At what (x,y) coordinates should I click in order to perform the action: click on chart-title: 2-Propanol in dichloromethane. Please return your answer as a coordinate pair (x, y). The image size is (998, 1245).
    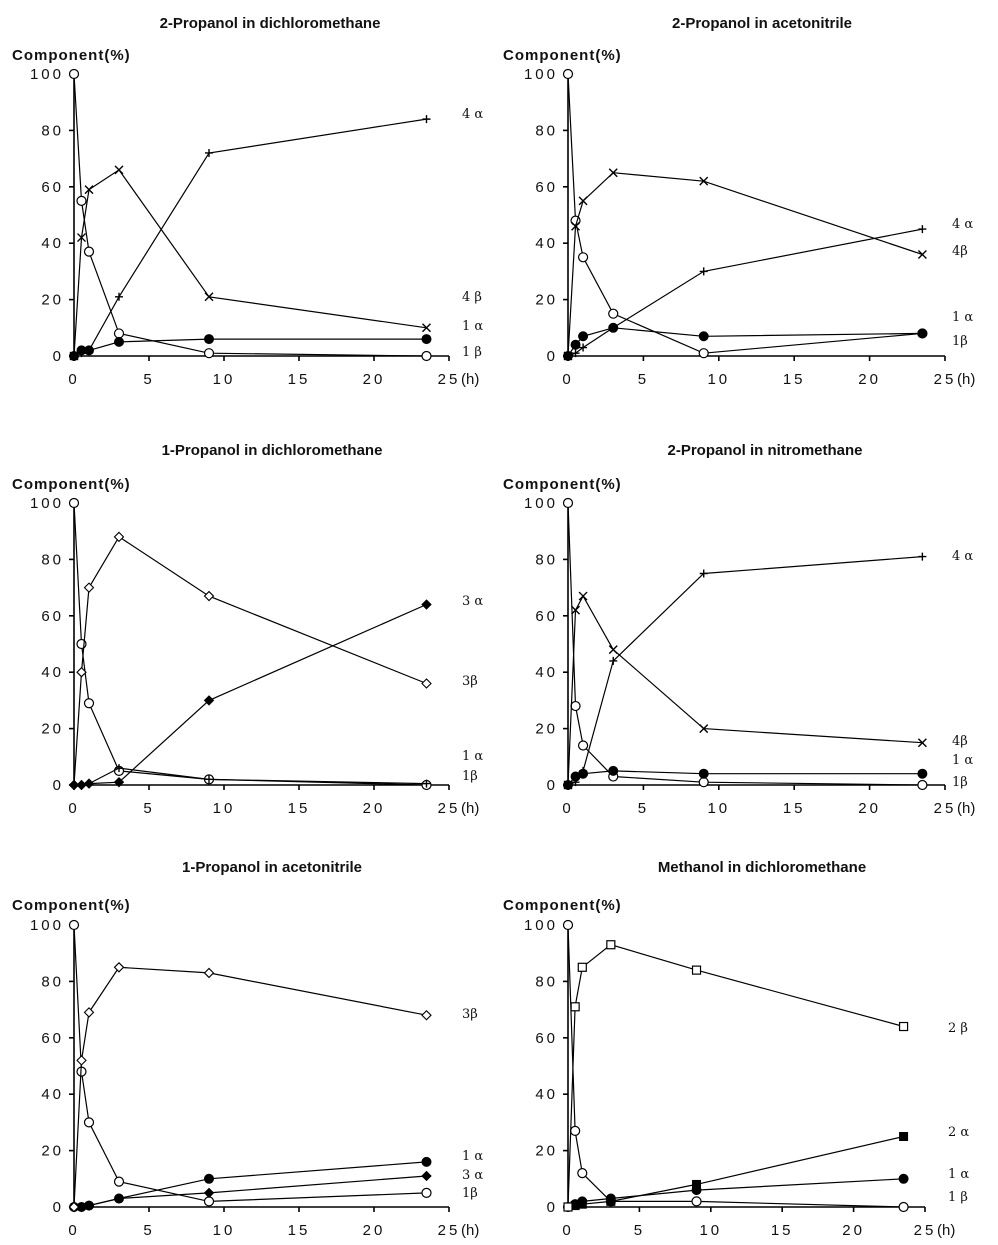
    Looking at the image, I should click on (270, 23).